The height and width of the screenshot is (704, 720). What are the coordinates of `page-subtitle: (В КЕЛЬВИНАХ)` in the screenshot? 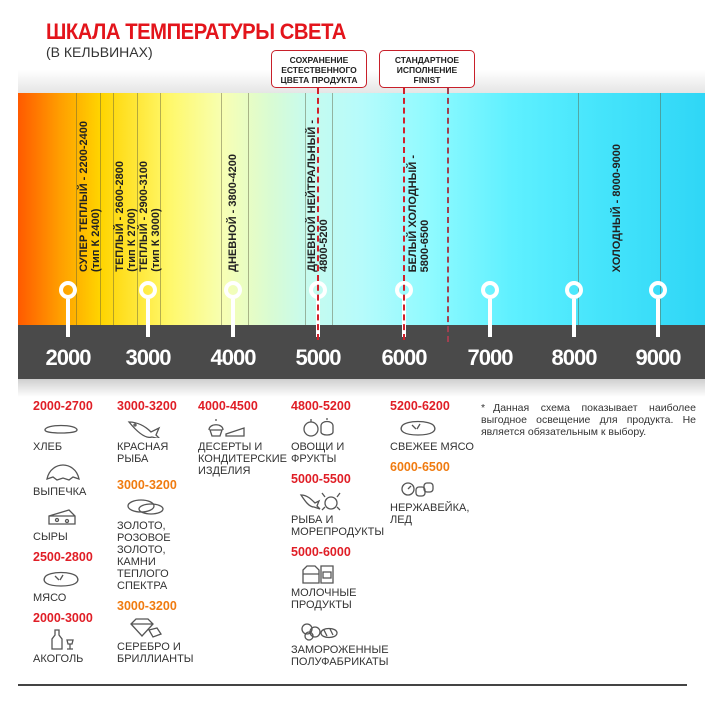 It's located at (99, 52).